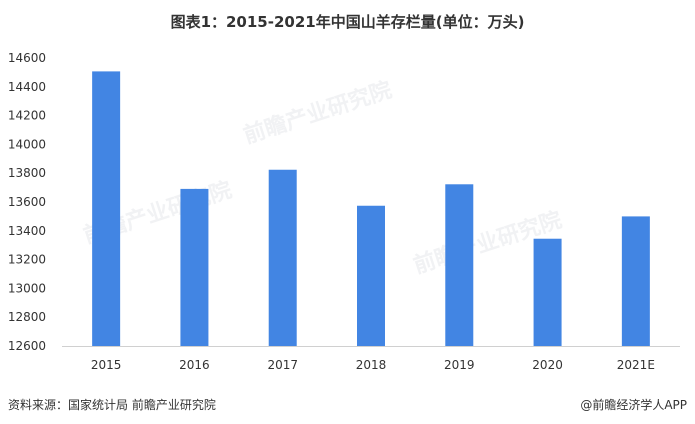  What do you see at coordinates (112, 404) in the screenshot?
I see `source-note: 资料来源：国家统计局 前瞻产业研究院` at bounding box center [112, 404].